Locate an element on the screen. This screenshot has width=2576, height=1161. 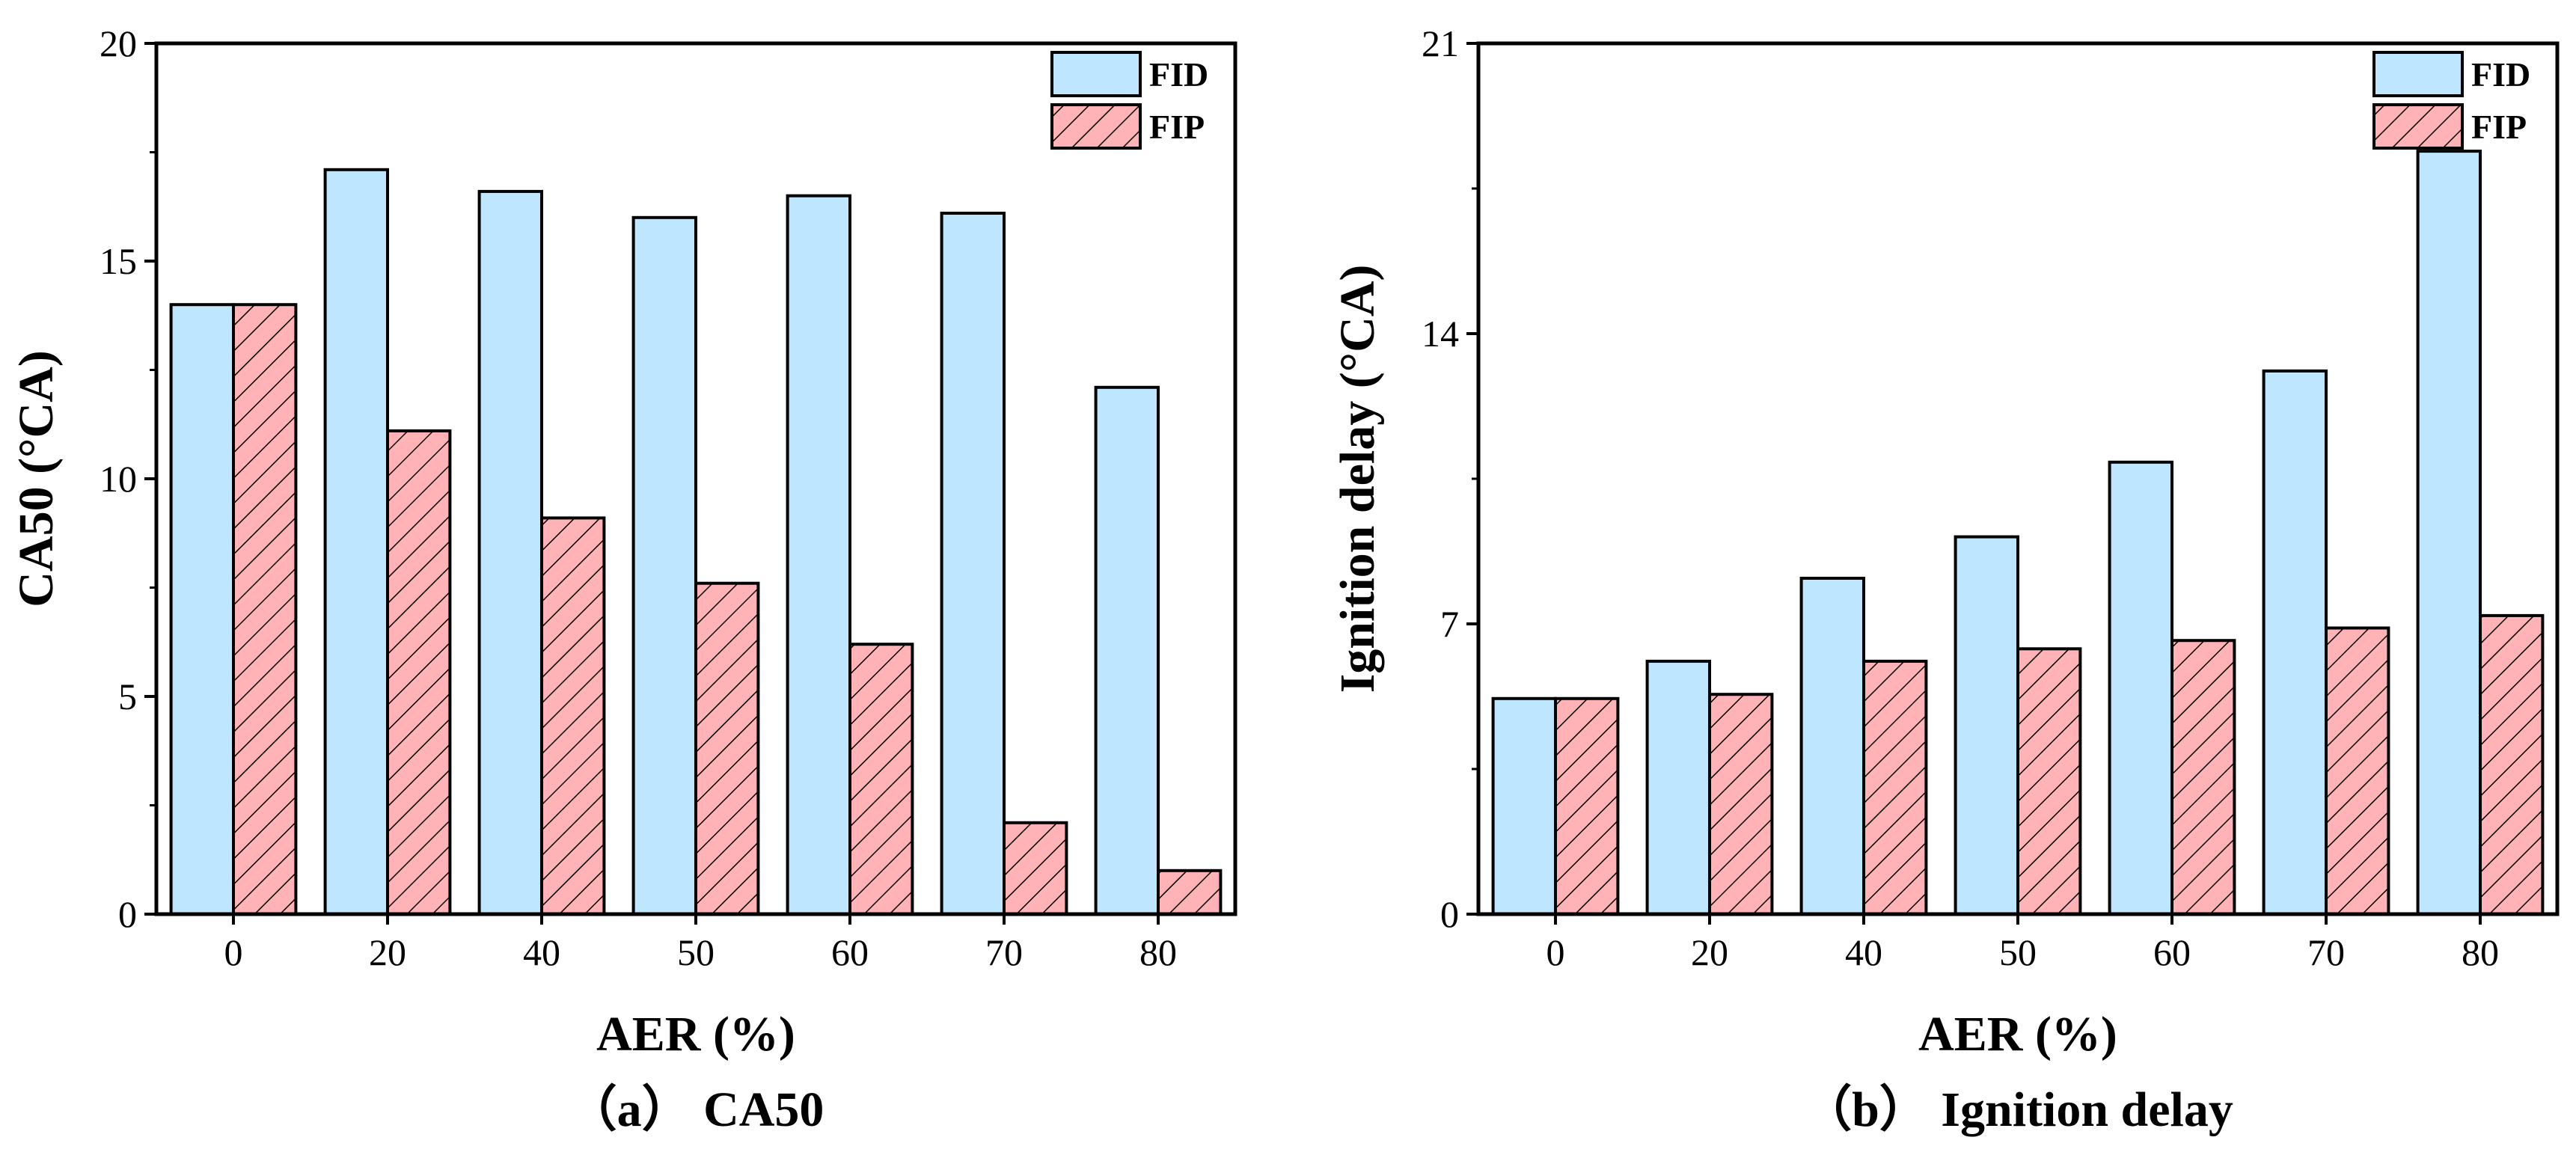
y-tick-label: 21 is located at coordinates (1441, 43).